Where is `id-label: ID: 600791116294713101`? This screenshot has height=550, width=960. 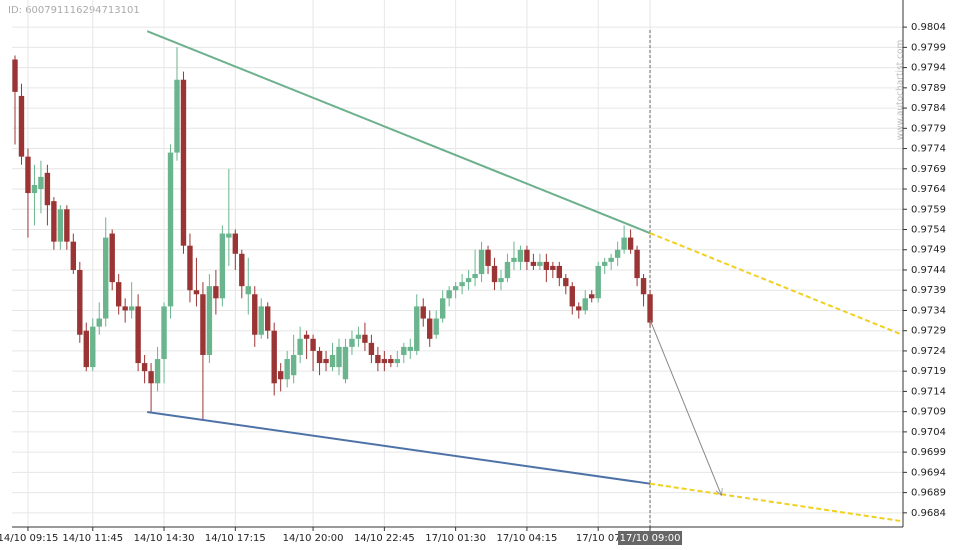 id-label: ID: 600791116294713101 is located at coordinates (74, 10).